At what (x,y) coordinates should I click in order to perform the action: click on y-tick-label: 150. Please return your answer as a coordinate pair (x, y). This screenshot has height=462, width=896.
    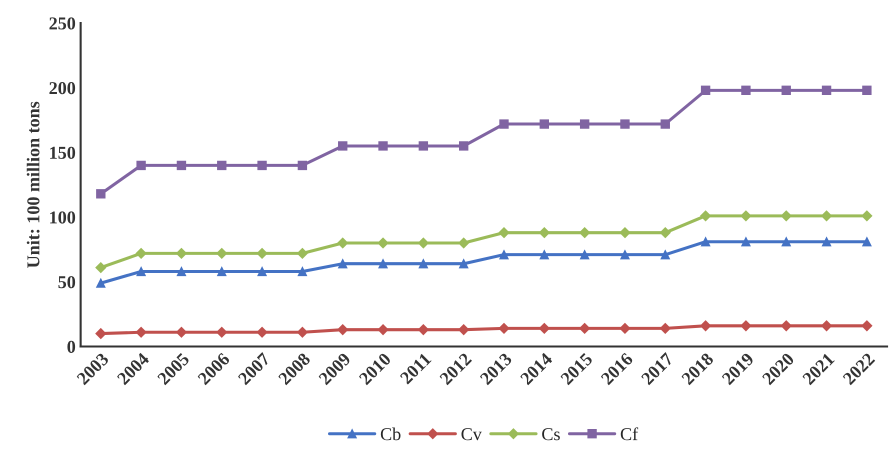
    Looking at the image, I should click on (63, 152).